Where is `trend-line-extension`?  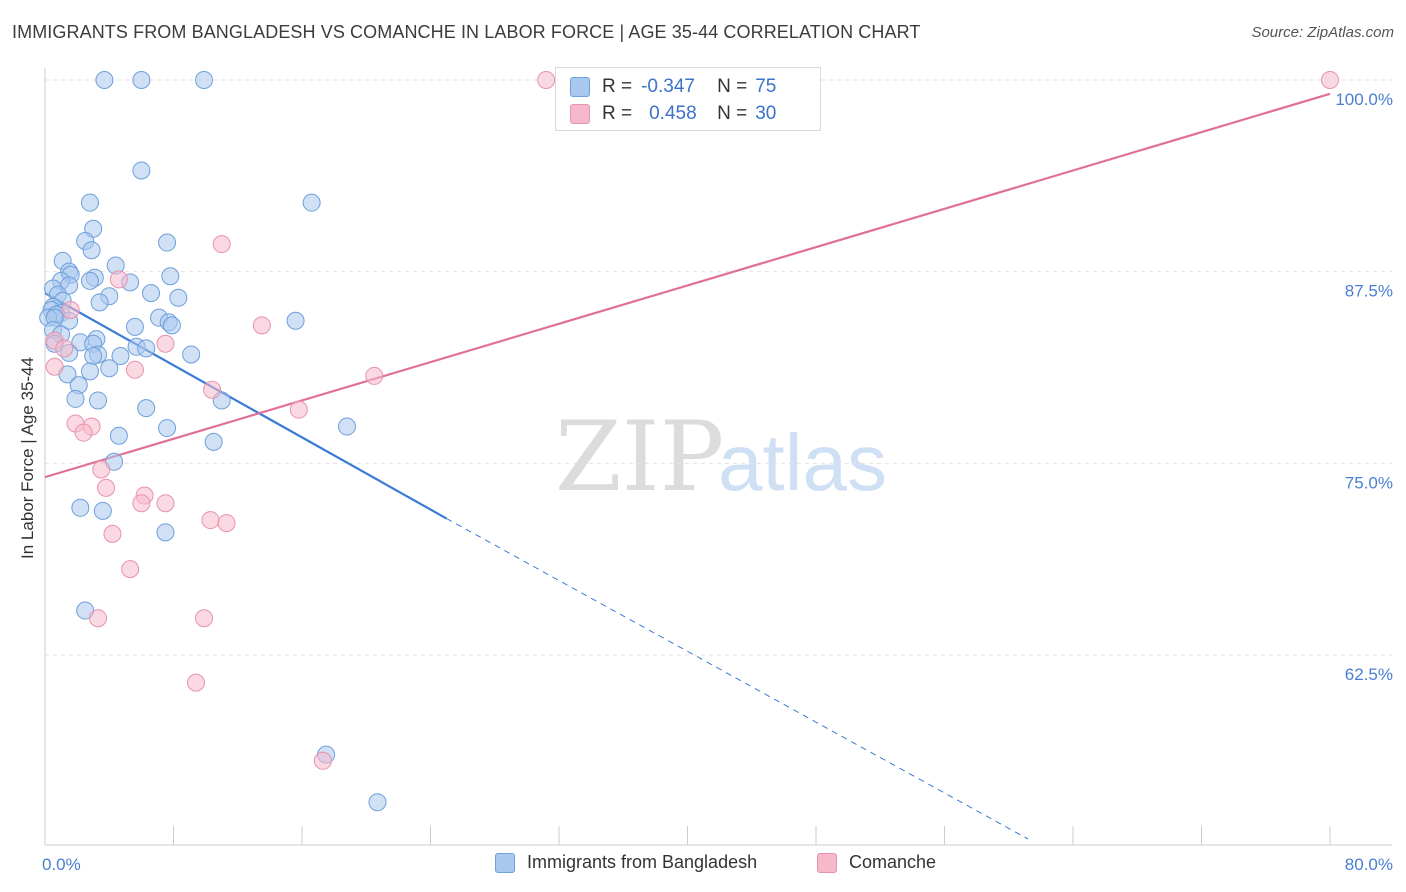 trend-line-extension is located at coordinates (737, 679).